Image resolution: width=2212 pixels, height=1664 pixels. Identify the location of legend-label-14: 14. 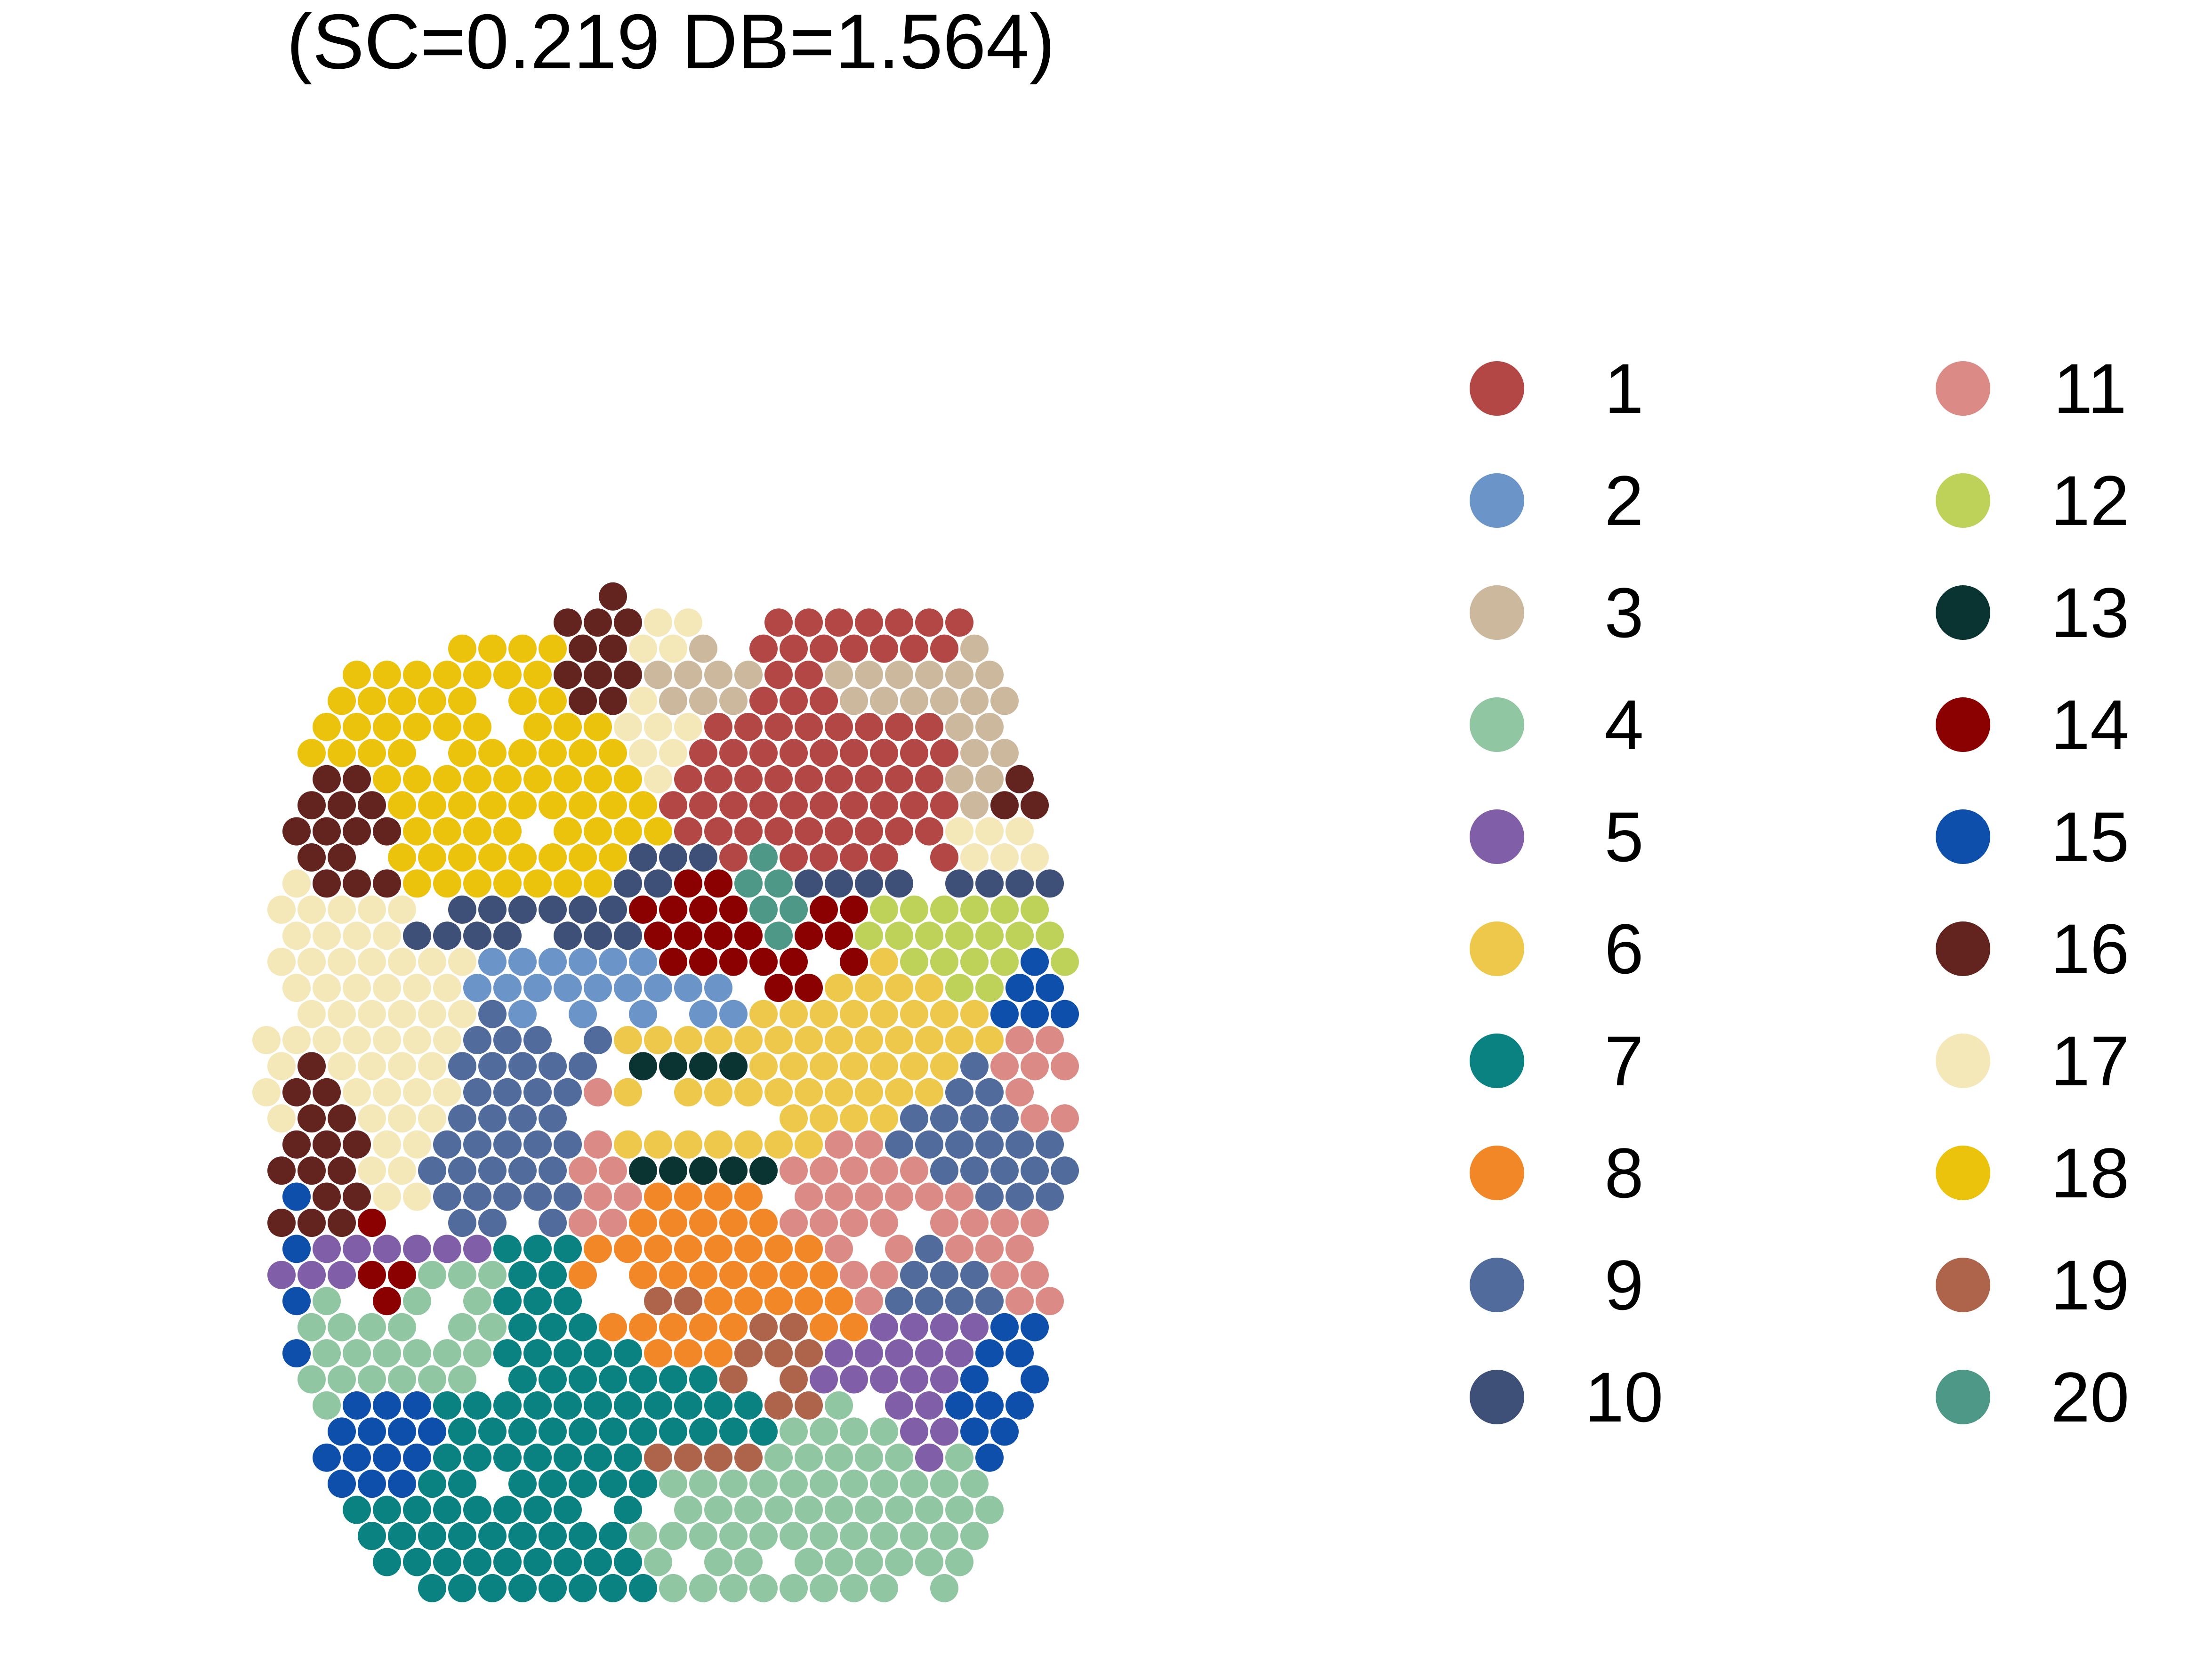
(2090, 724).